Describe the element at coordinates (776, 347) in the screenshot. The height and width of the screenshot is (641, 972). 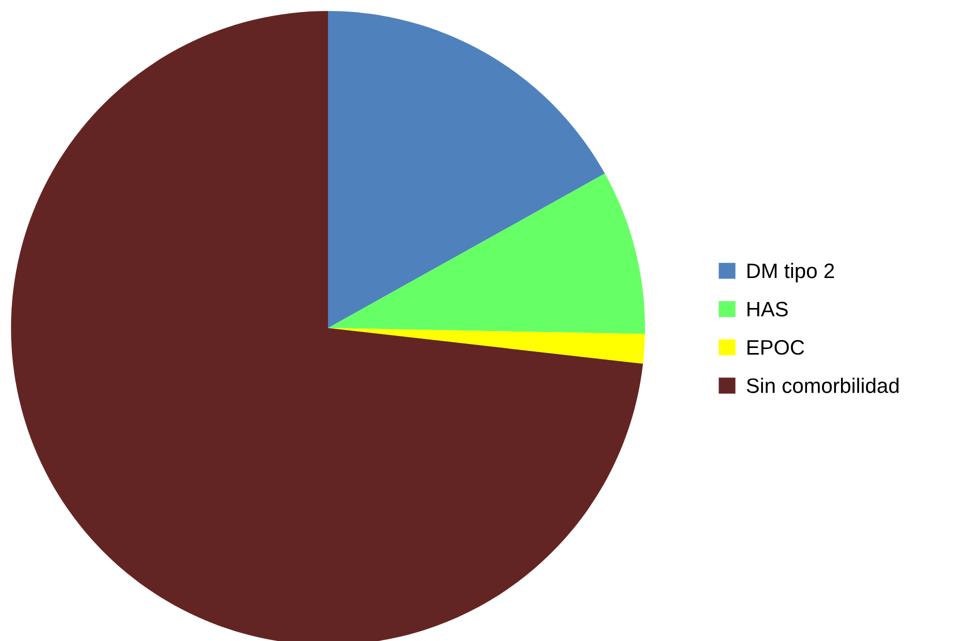
I see `legend-label: EPOC` at that location.